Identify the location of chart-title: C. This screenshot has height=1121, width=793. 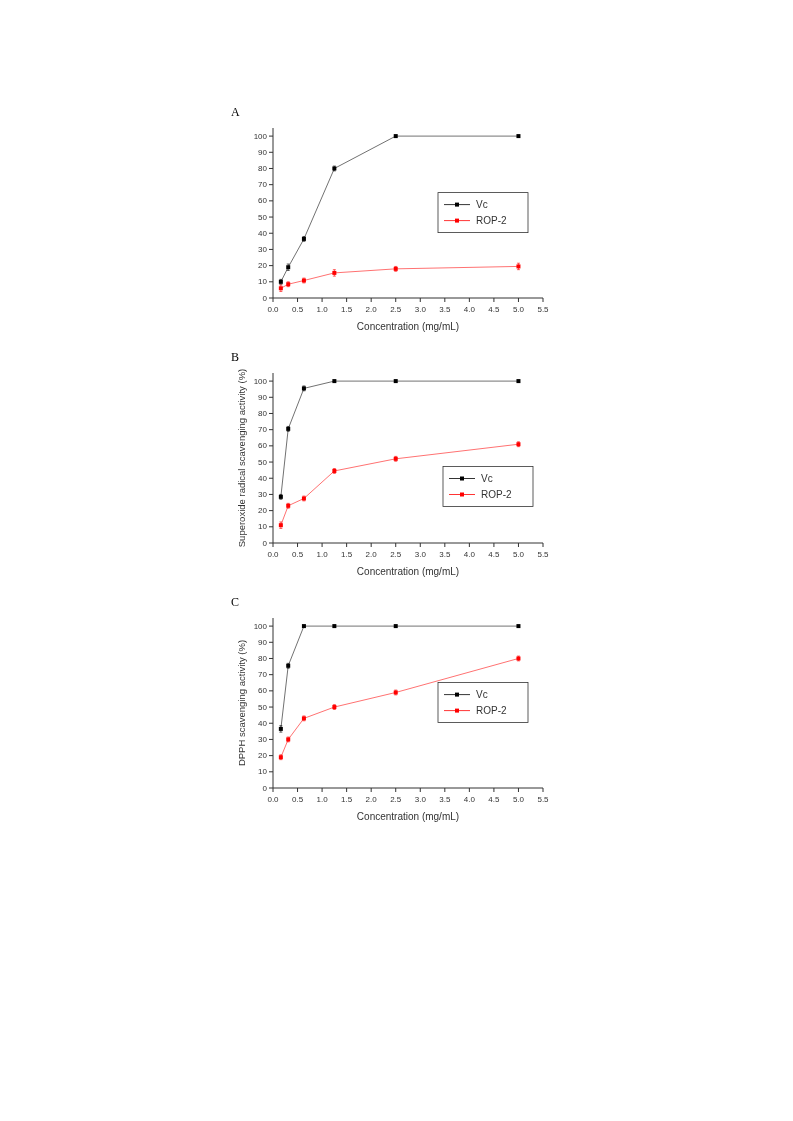
(235, 602).